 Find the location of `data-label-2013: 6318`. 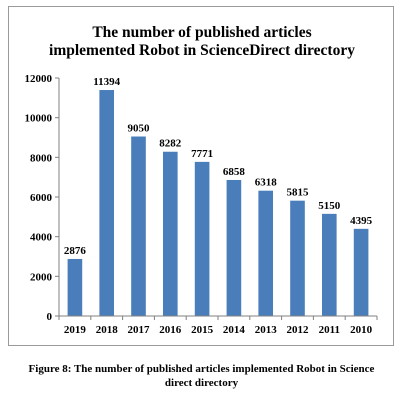

data-label-2013: 6318 is located at coordinates (266, 183).